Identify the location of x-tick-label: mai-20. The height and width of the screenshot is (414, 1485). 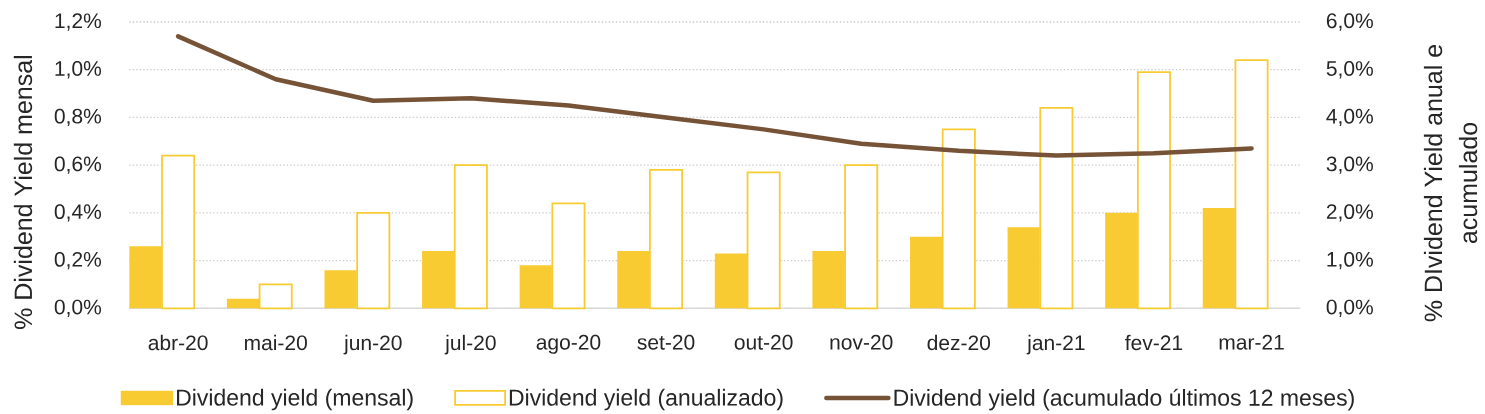
(275, 342).